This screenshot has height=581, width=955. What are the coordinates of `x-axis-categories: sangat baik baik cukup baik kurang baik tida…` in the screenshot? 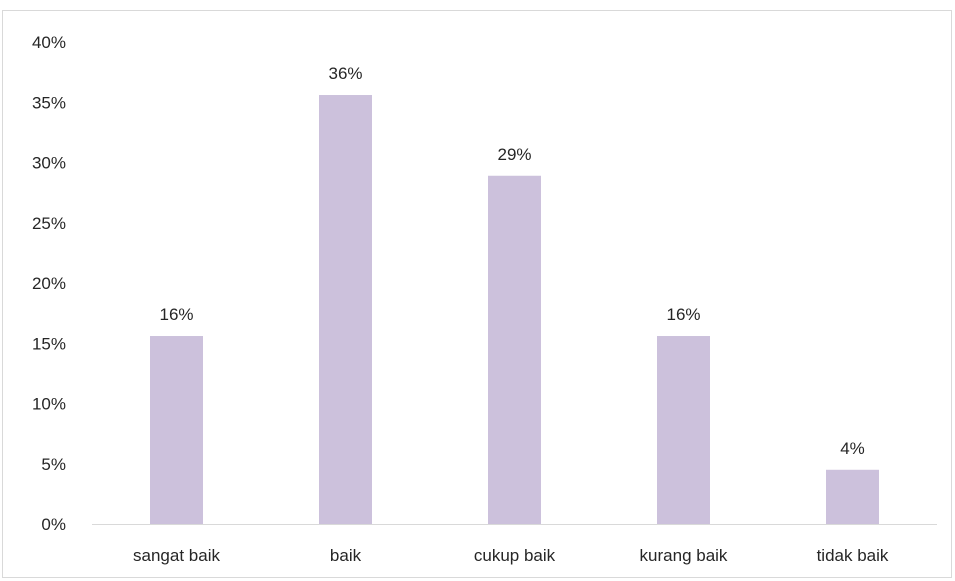 It's located at (511, 555).